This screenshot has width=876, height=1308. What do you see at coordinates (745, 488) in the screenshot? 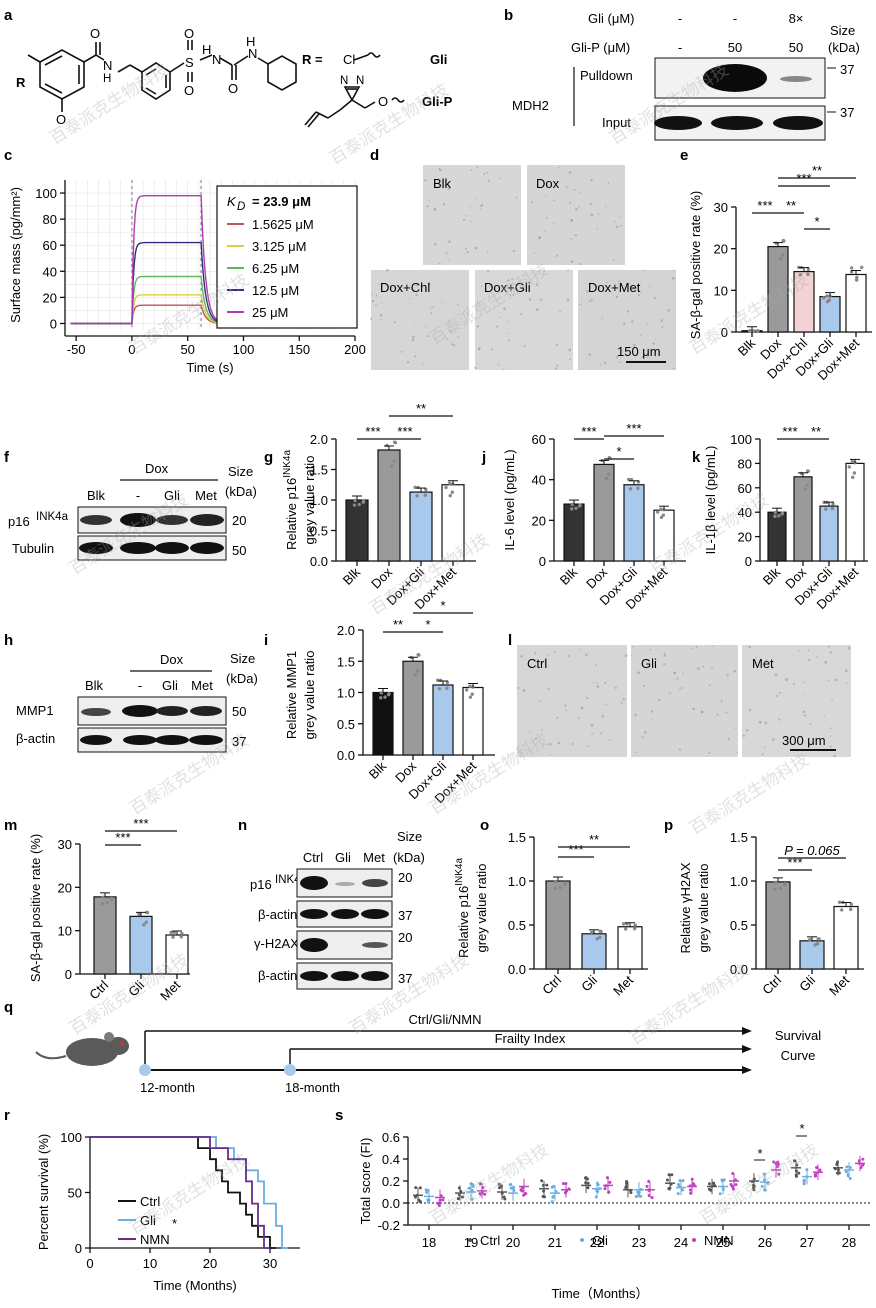
I see `y-tick-label: 60` at bounding box center [745, 488].